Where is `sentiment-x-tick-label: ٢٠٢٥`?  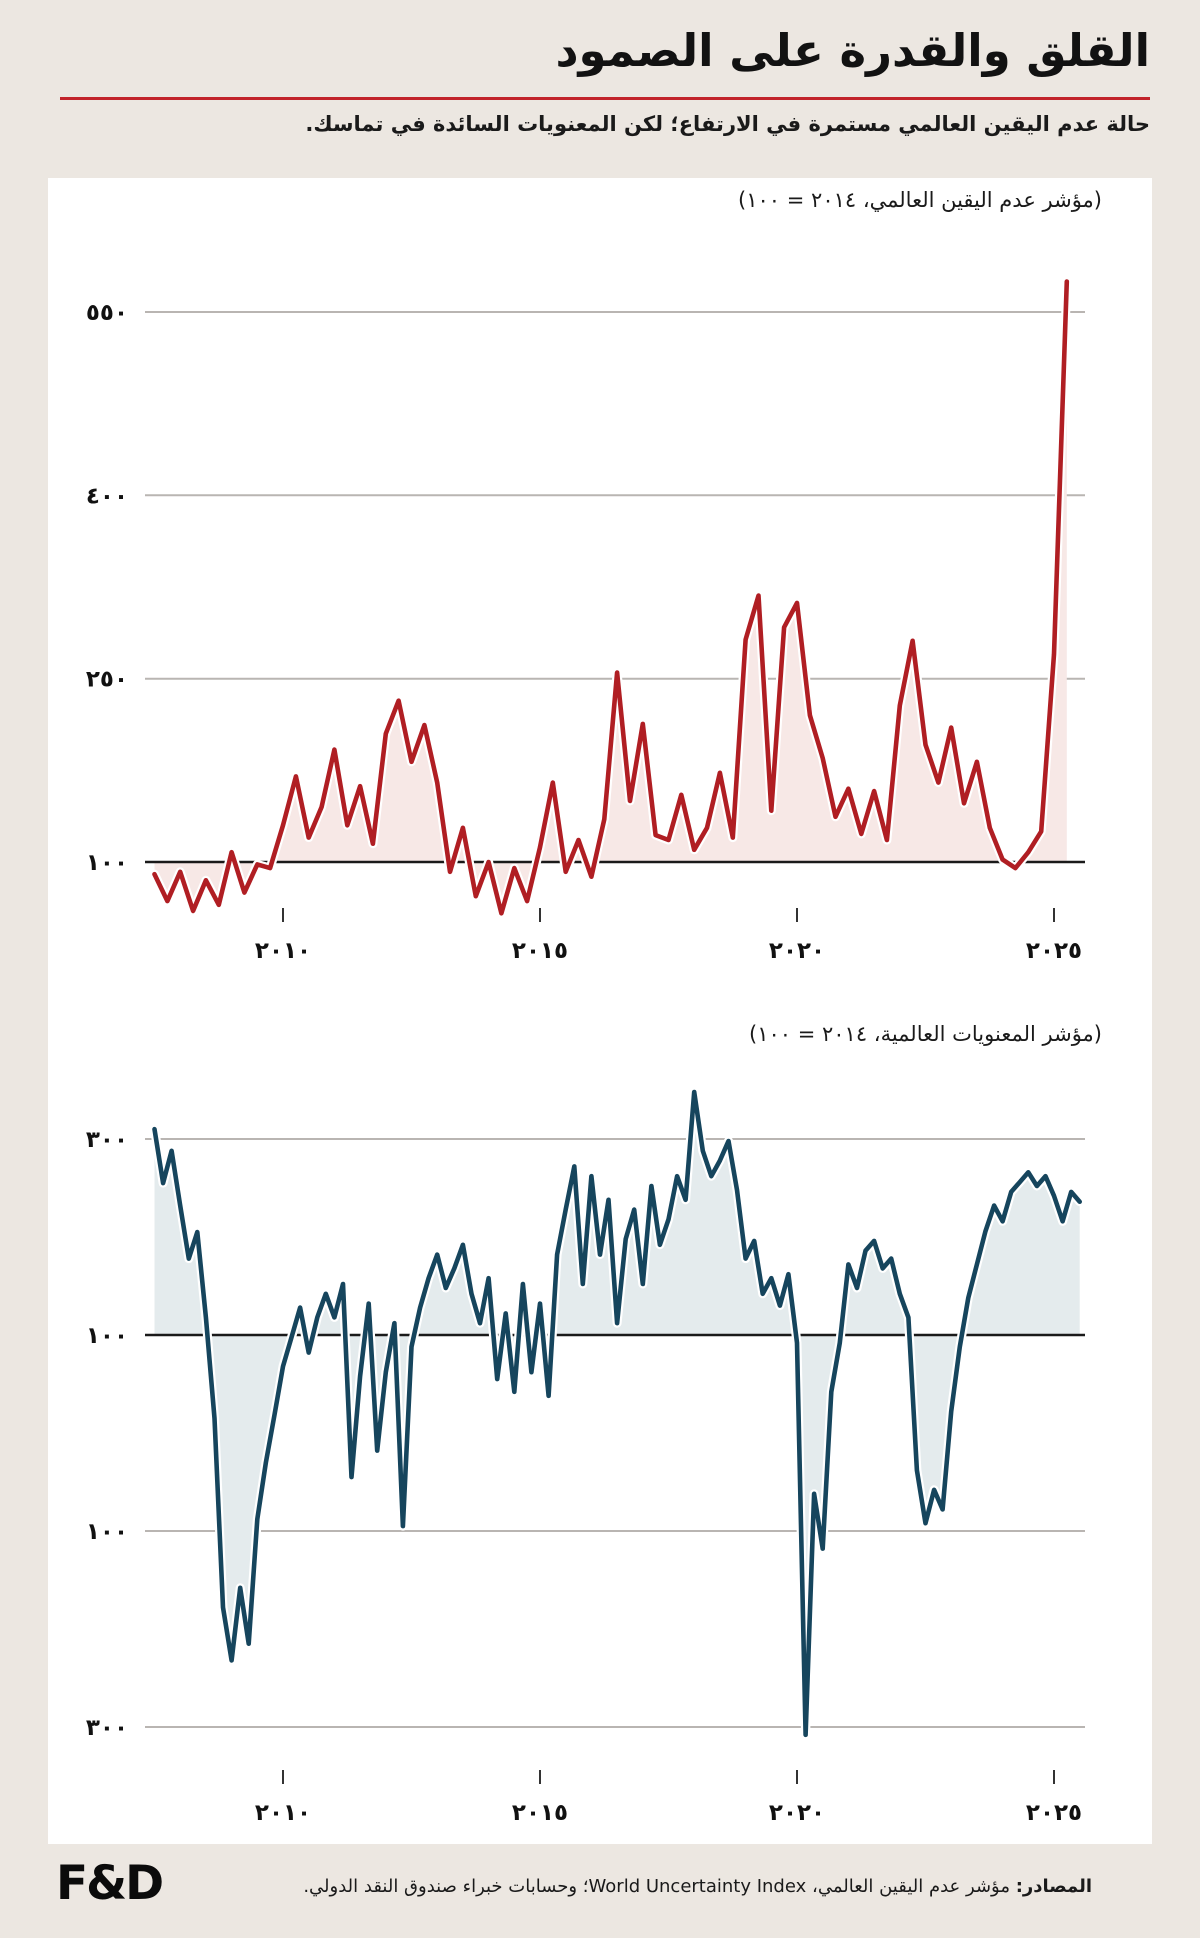
sentiment-x-tick-label: ٢٠٢٥ is located at coordinates (1054, 1813).